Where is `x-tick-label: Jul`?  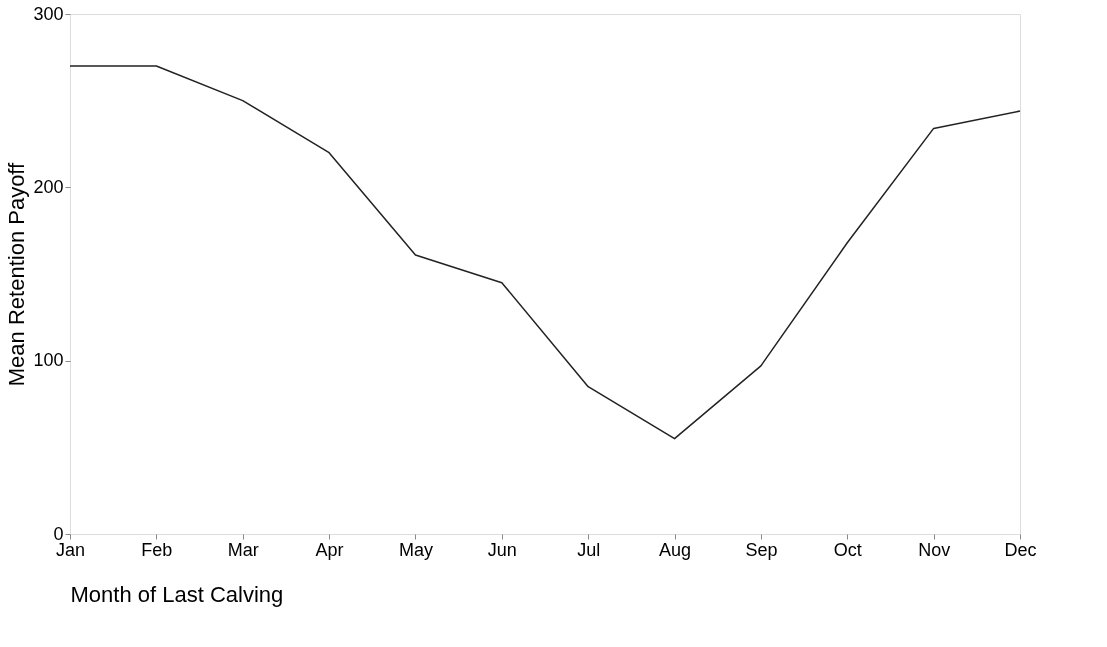
x-tick-label: Jul is located at coordinates (589, 549).